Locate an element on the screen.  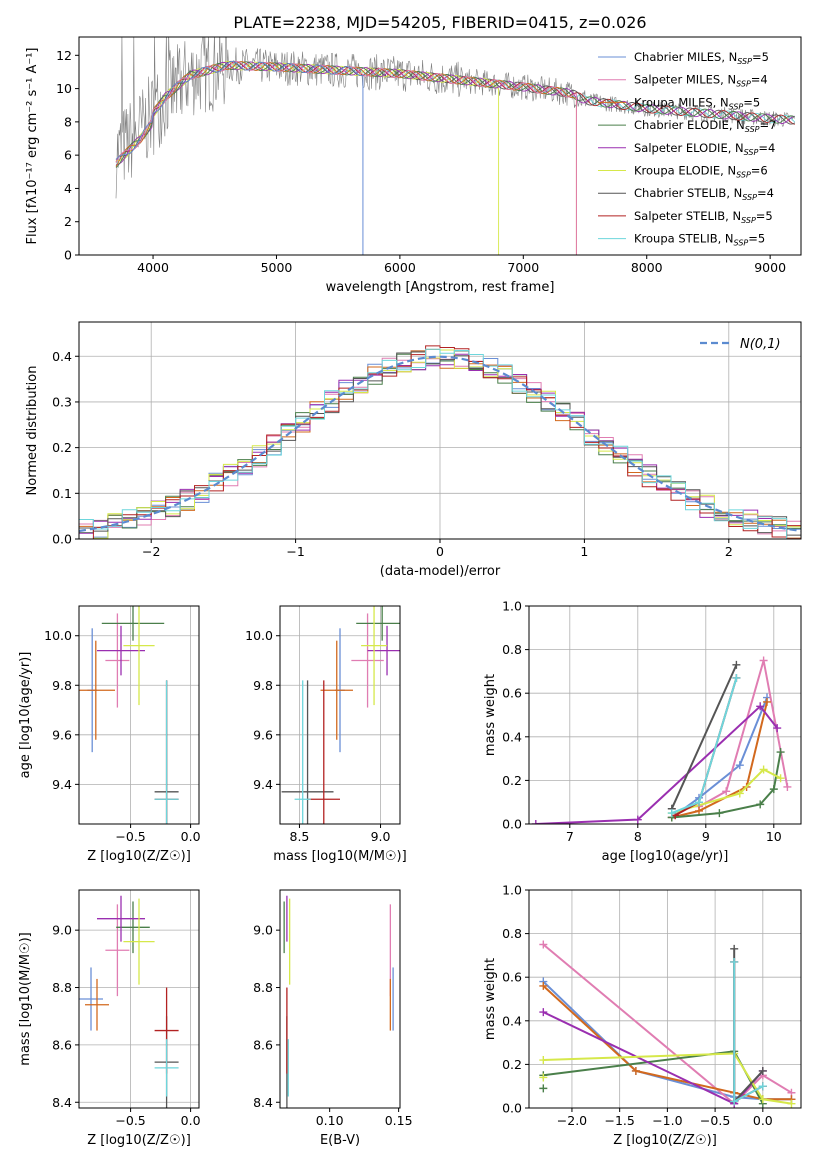
x-tick-label: −2.0 is located at coordinates (572, 1120).